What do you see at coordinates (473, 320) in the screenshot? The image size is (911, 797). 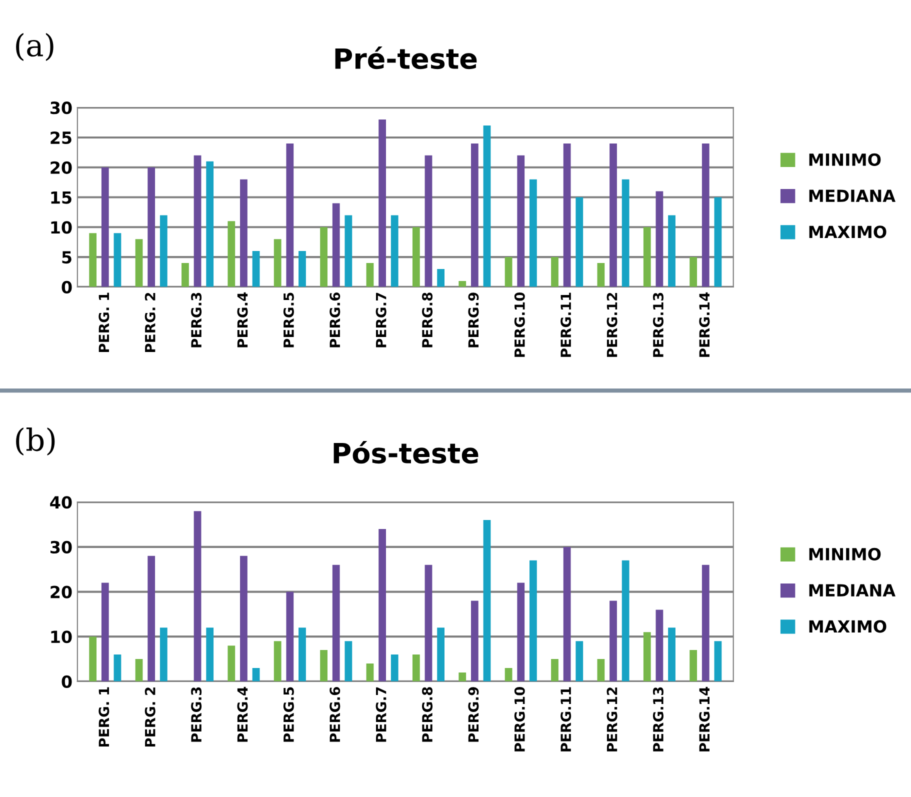 I see `x-tick-label: PERG.9` at bounding box center [473, 320].